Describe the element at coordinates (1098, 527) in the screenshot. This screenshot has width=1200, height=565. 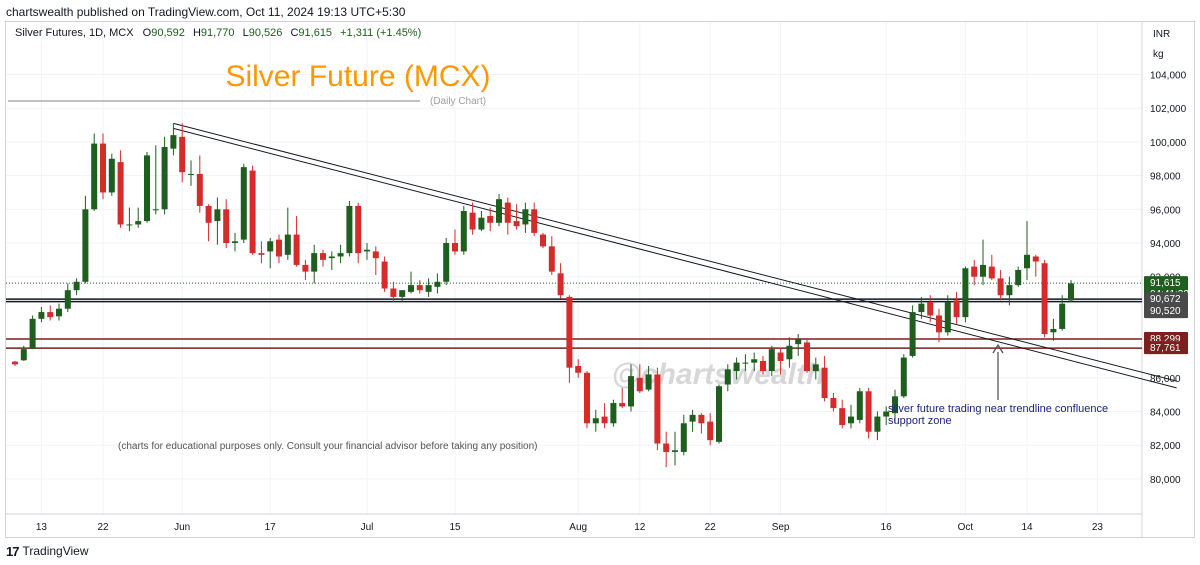
I see `x-tick-label: 23` at that location.